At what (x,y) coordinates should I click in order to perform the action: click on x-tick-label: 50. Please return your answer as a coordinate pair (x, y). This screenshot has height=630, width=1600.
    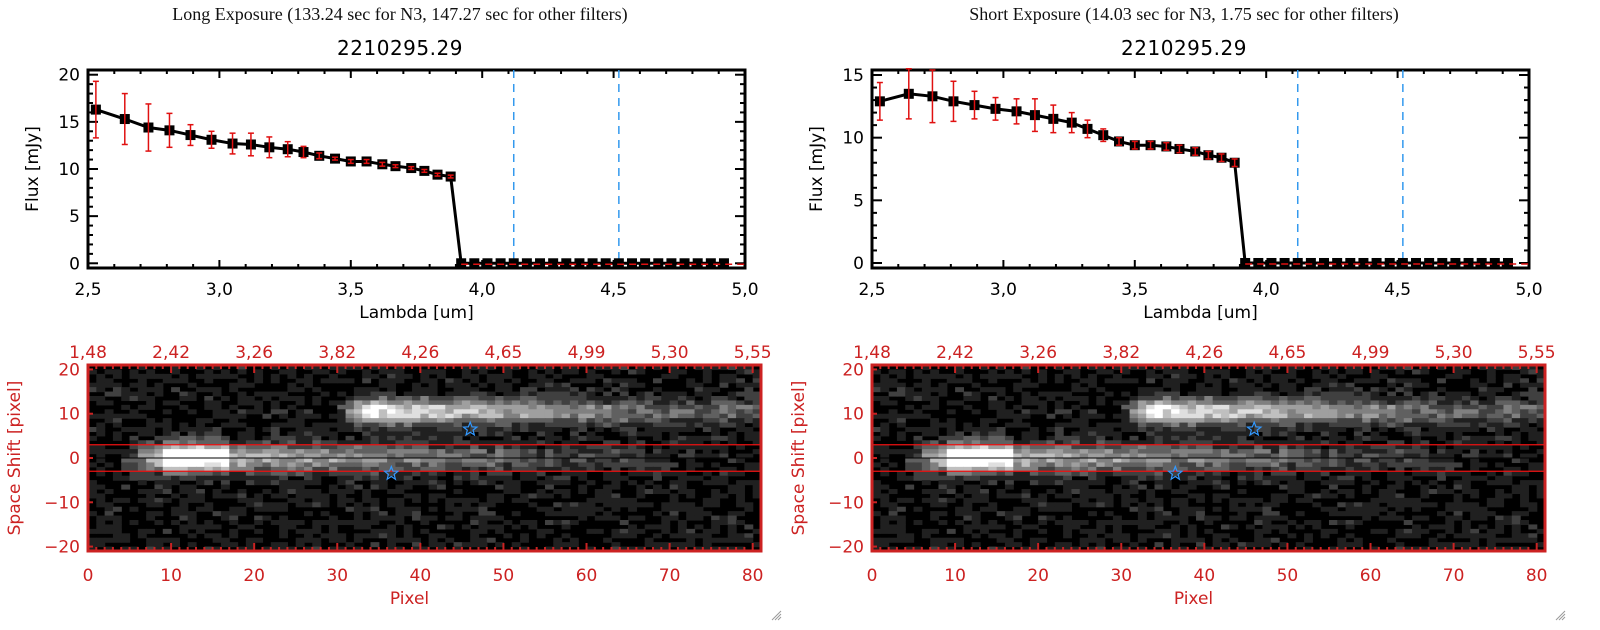
    Looking at the image, I should click on (504, 576).